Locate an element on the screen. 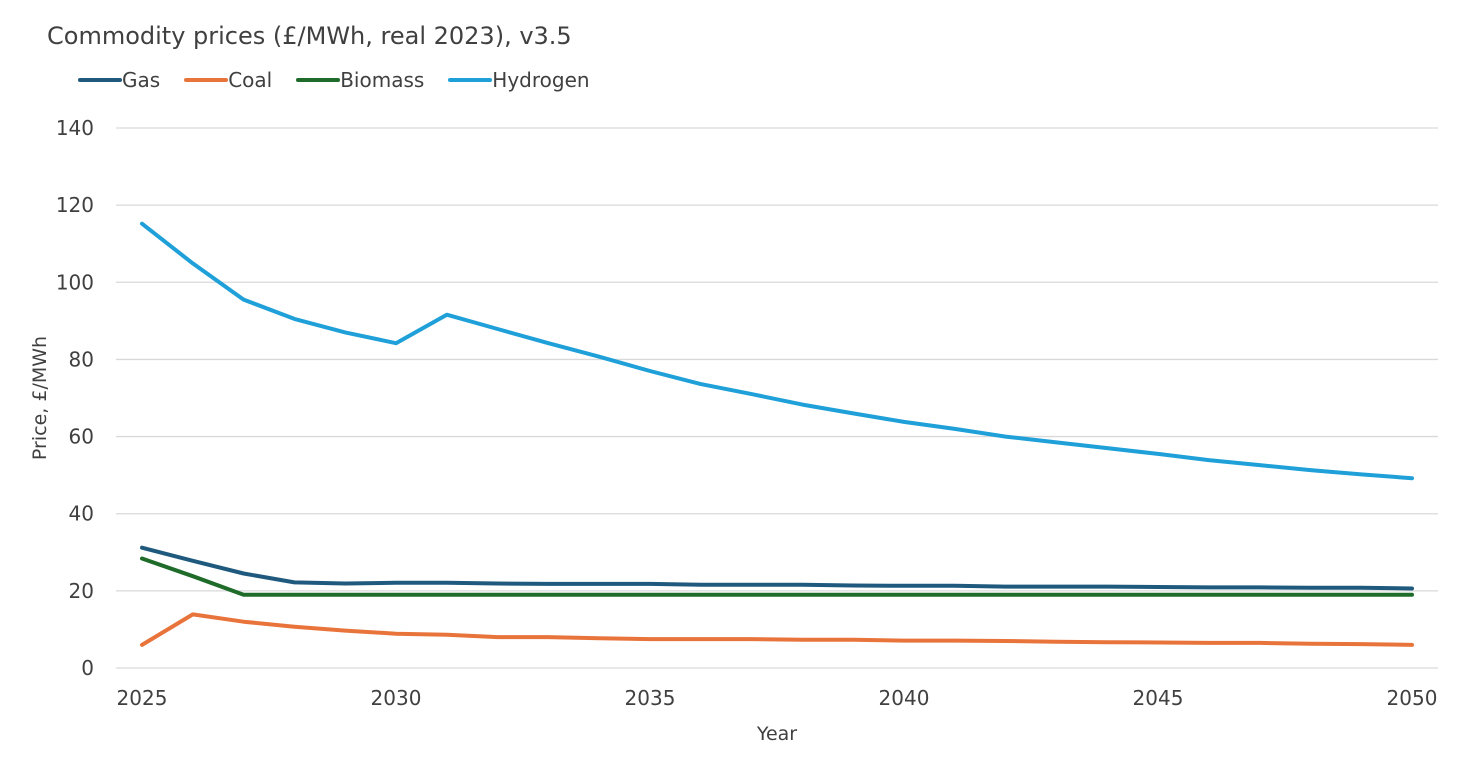  legend-item-coal: Coal is located at coordinates (228, 80).